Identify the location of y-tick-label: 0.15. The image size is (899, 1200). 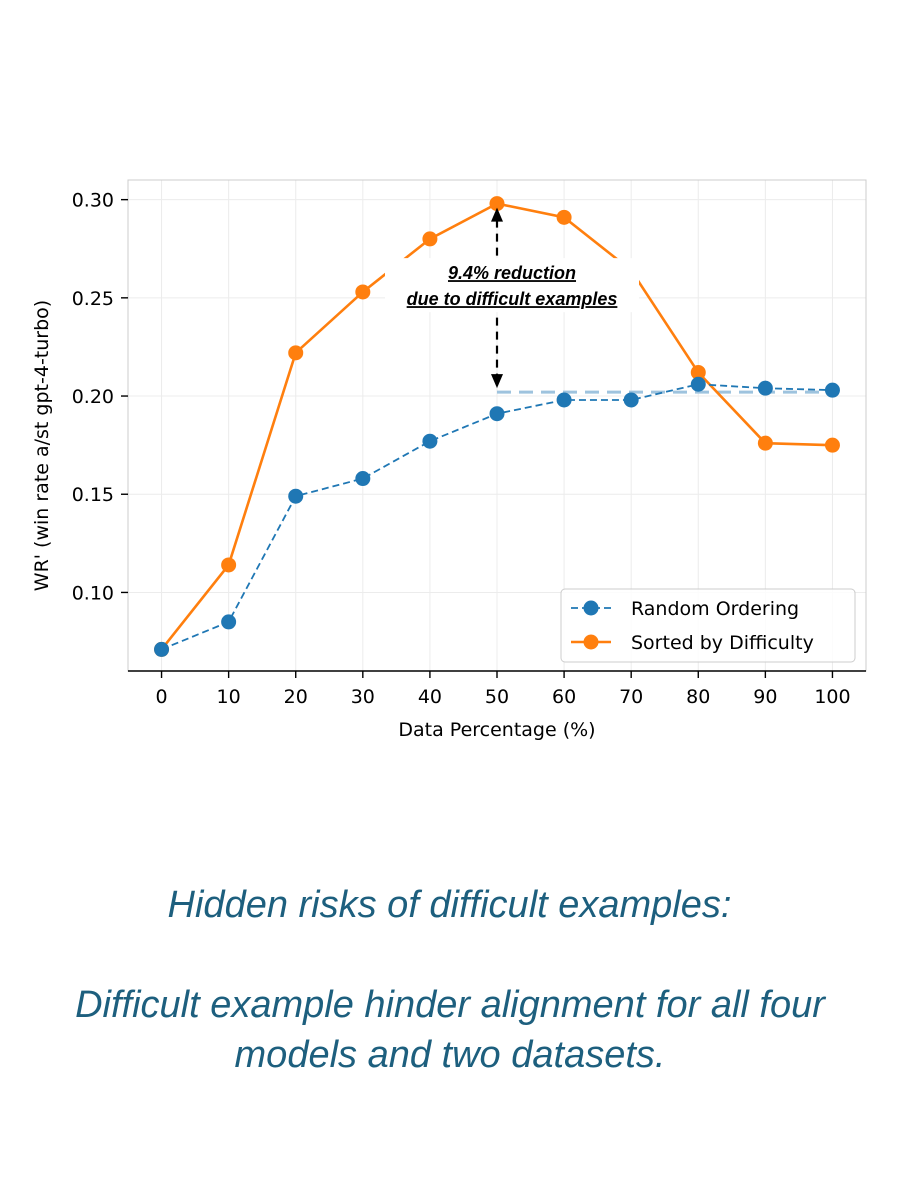
(93, 495).